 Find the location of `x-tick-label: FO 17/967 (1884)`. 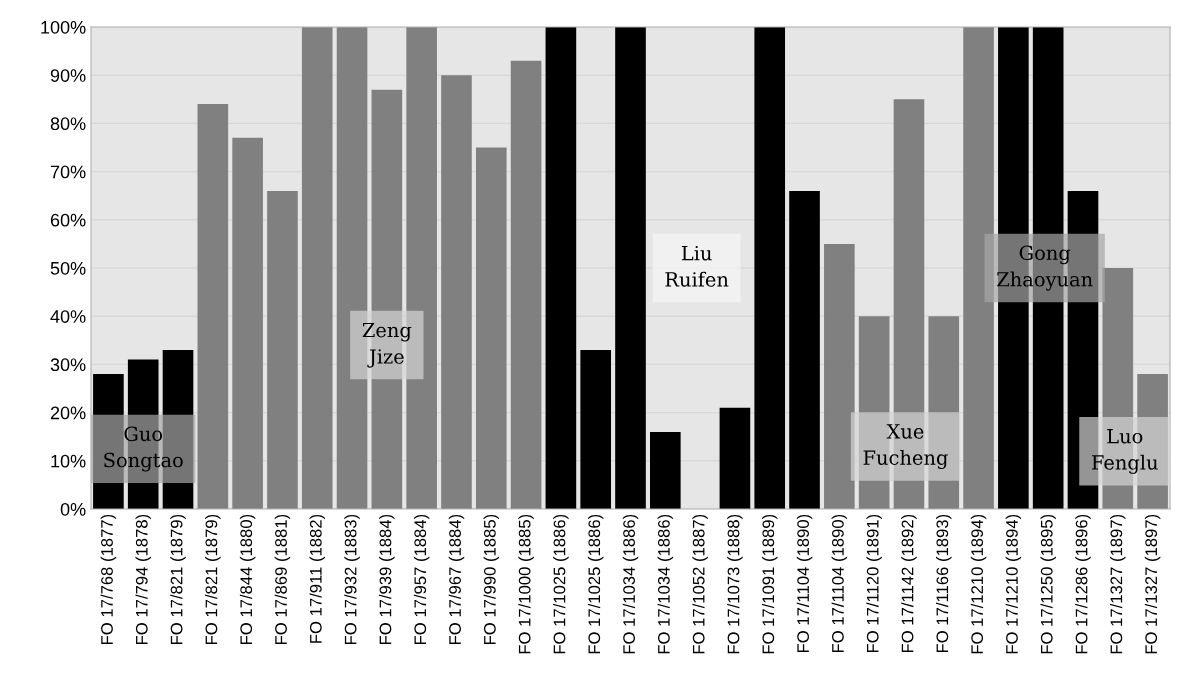

x-tick-label: FO 17/967 (1884) is located at coordinates (456, 579).